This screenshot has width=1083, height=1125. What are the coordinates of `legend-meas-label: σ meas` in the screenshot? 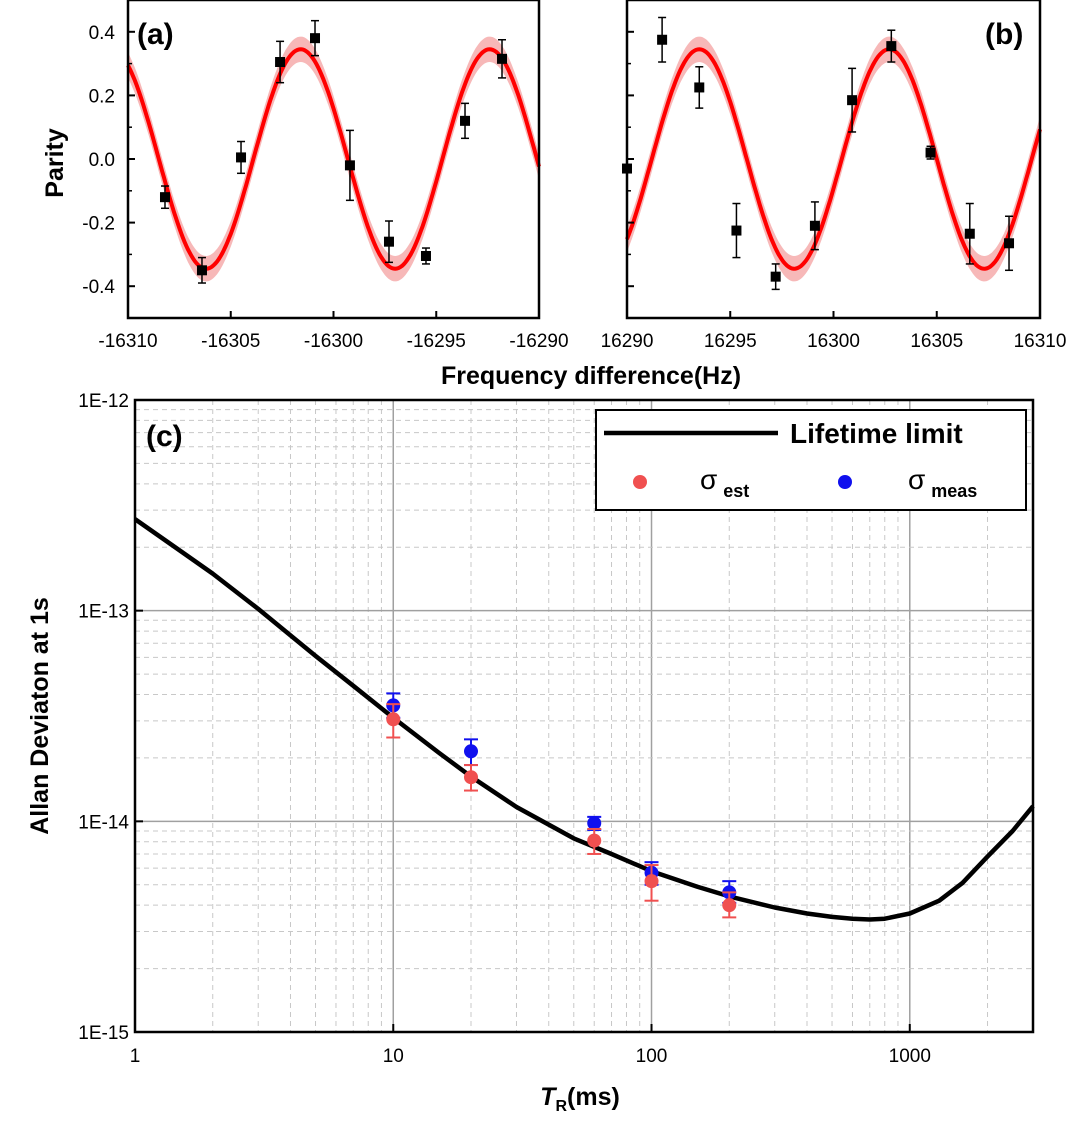 It's located at (942, 482).